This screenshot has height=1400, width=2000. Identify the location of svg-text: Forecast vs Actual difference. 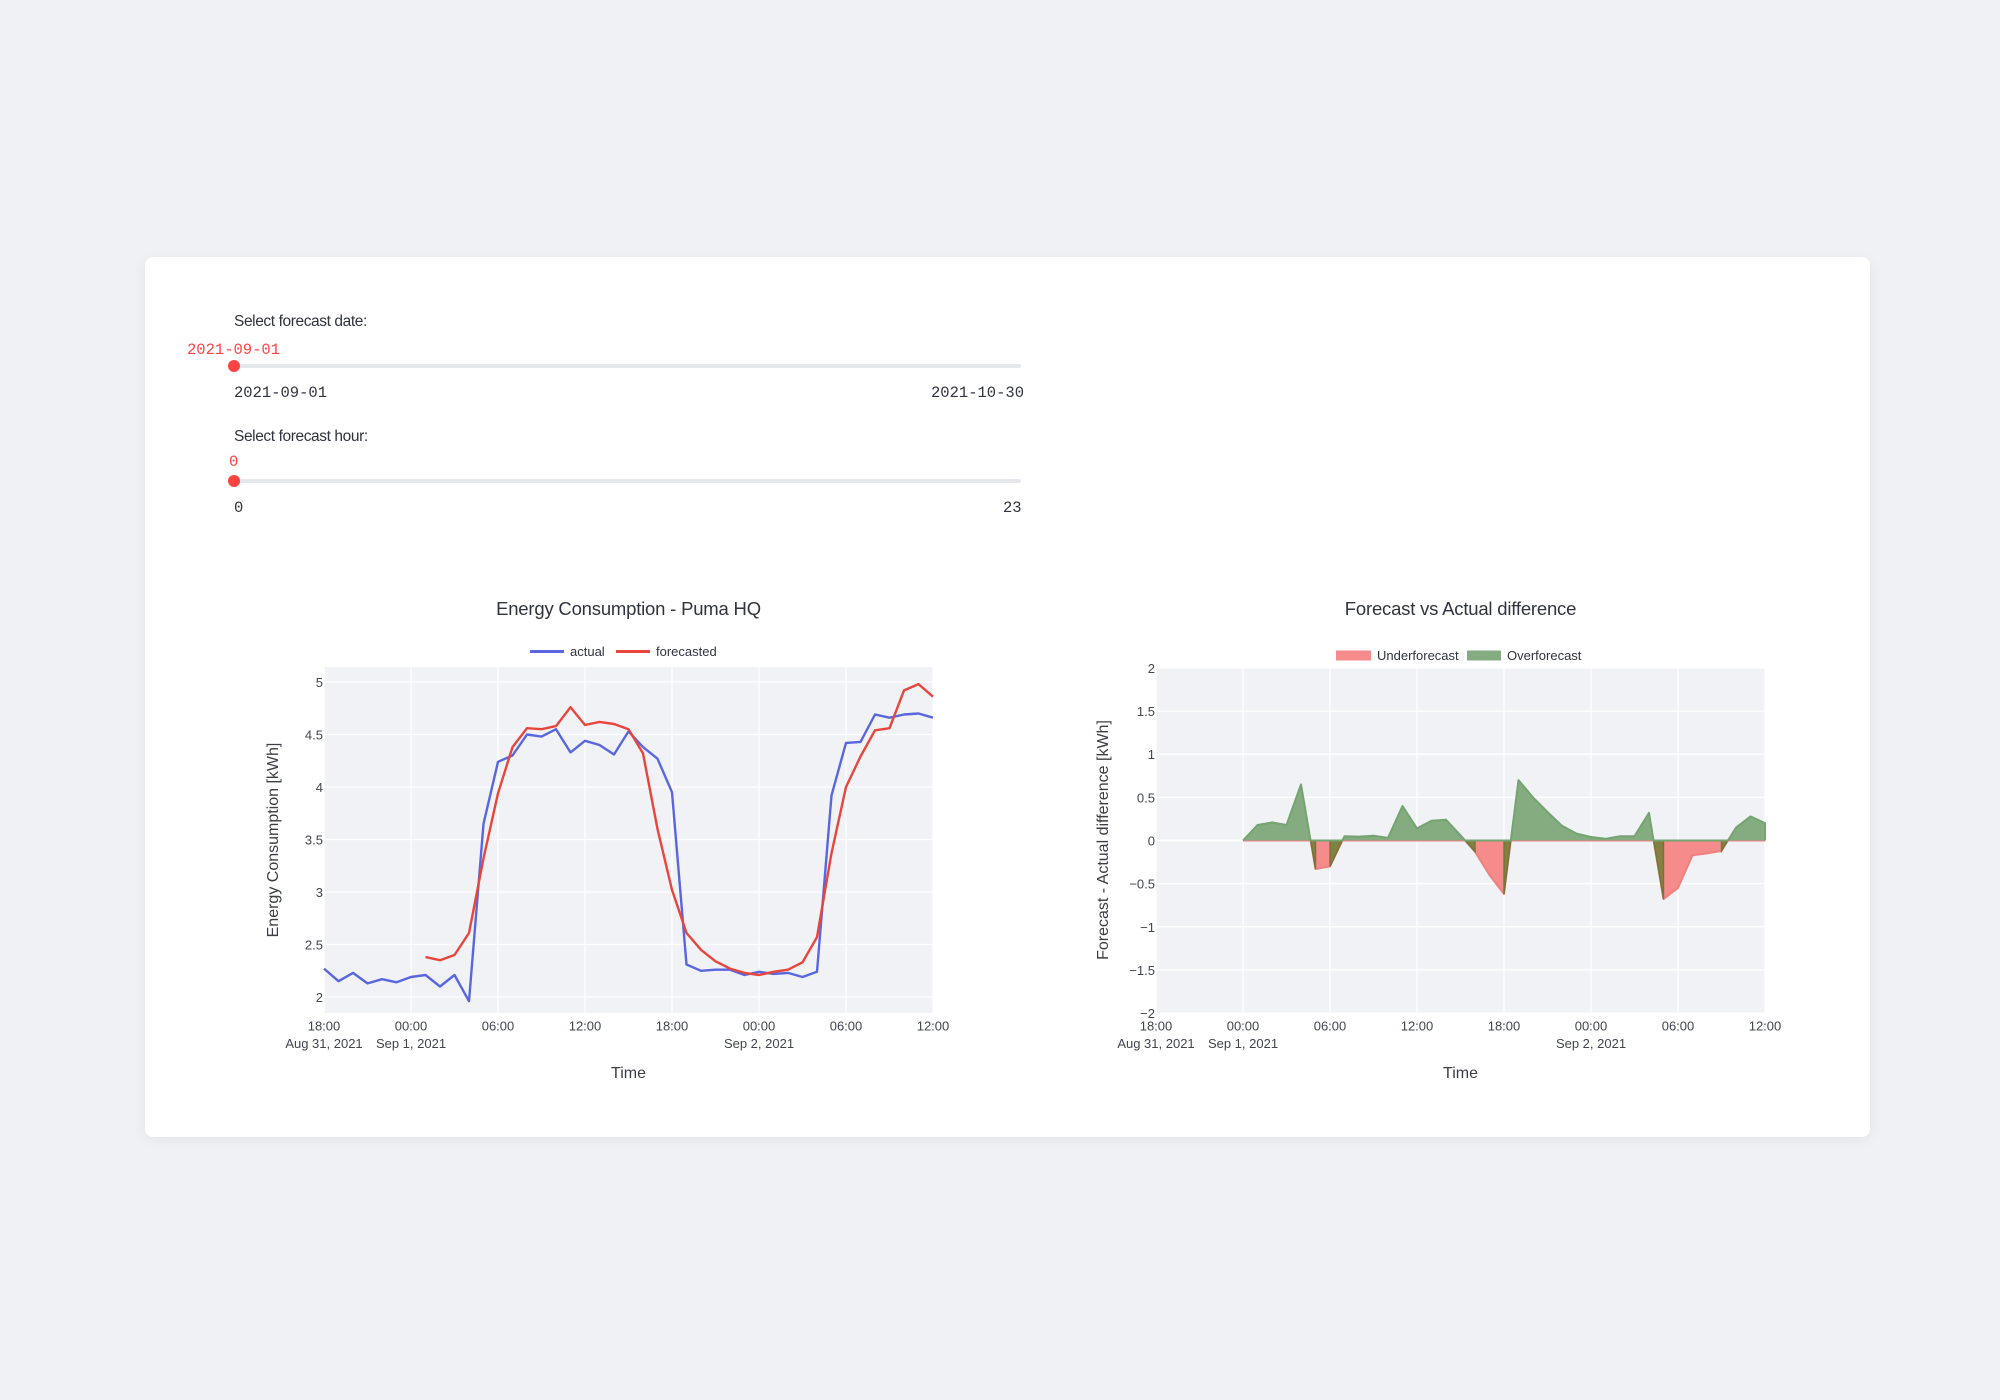
(1460, 608).